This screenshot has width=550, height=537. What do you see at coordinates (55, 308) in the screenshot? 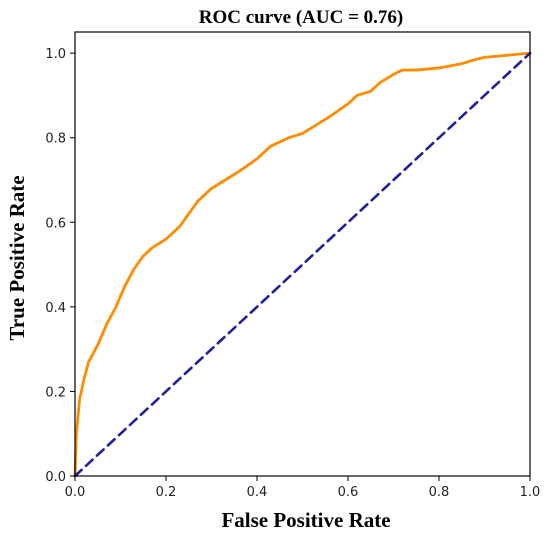
I see `y-tick-label: 0.4` at bounding box center [55, 308].